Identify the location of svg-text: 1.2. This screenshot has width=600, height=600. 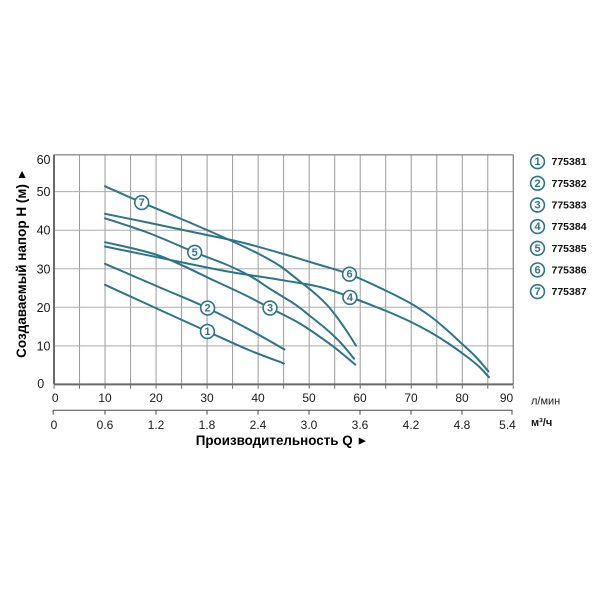
(156, 425).